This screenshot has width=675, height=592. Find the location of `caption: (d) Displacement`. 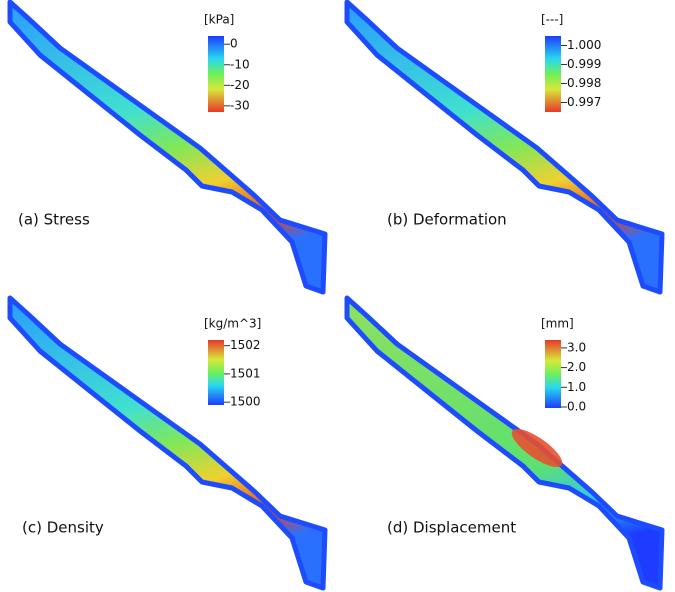

caption: (d) Displacement is located at coordinates (451, 528).